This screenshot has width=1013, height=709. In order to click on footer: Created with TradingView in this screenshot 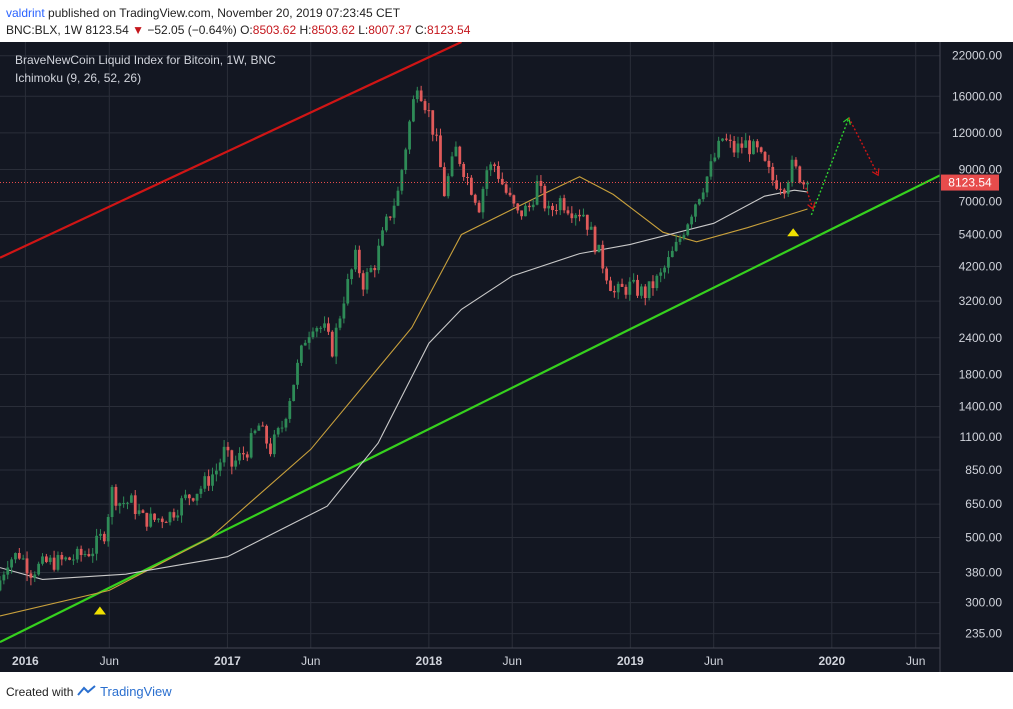, I will do `click(89, 691)`.